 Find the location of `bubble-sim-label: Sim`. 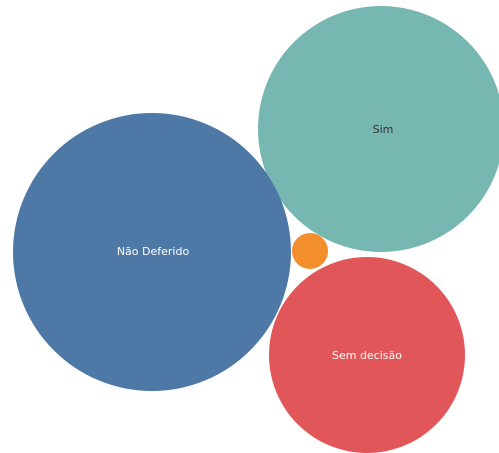

bubble-sim-label: Sim is located at coordinates (383, 129).